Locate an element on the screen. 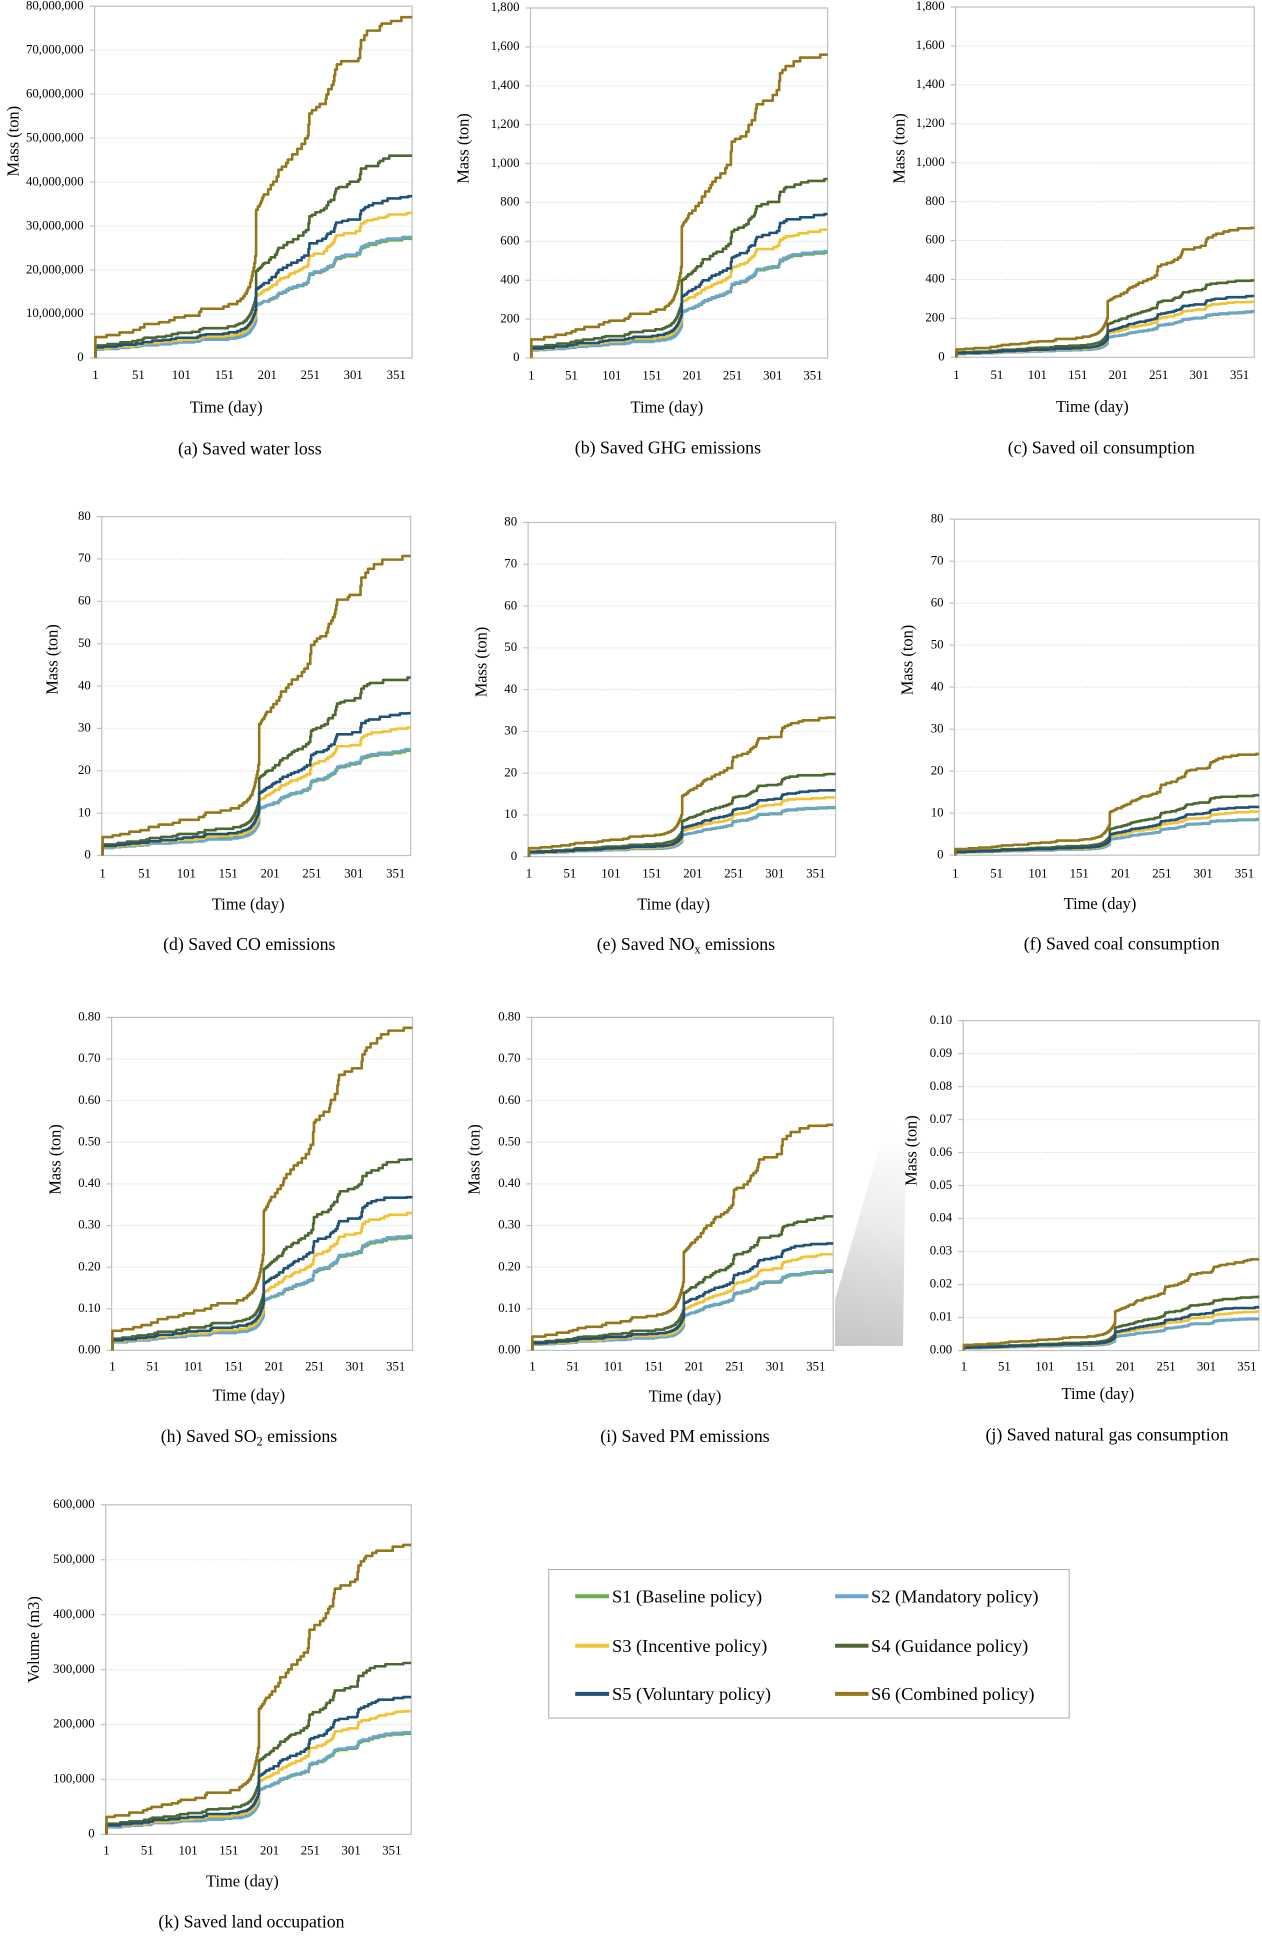  svg-text: S2 (Mandatory policy) is located at coordinates (955, 1597).